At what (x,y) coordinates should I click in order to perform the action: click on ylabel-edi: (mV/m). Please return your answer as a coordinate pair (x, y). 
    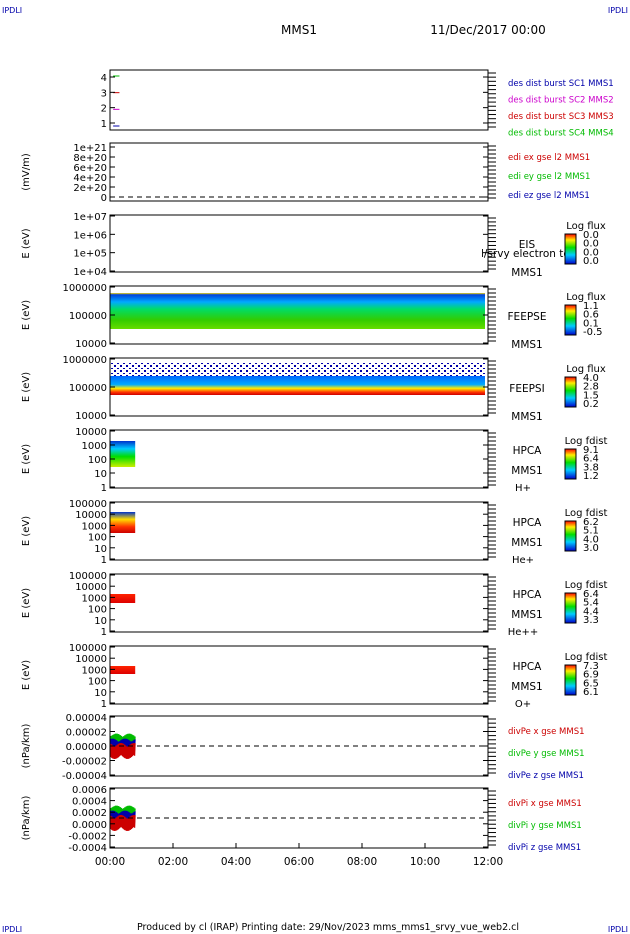
    Looking at the image, I should click on (26, 172).